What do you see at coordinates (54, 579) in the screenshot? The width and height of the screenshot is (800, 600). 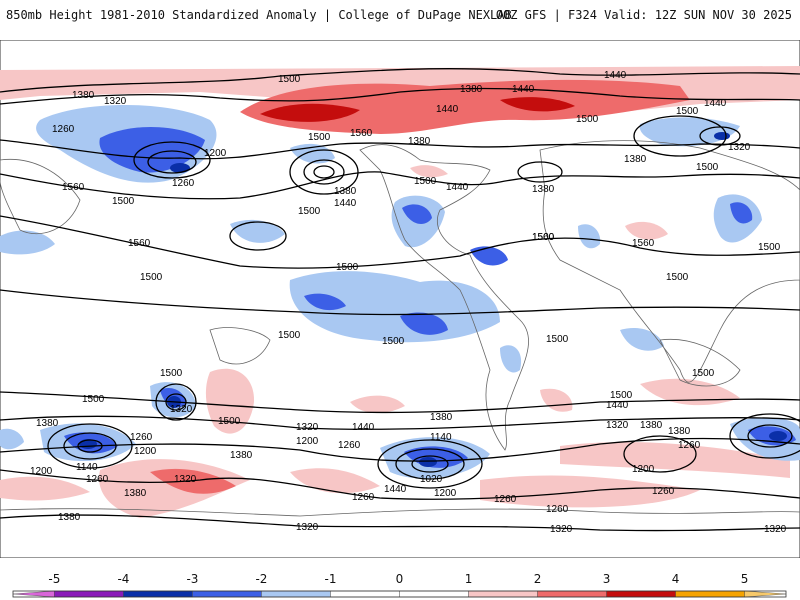 I see `colorbar-tick-label: -5` at bounding box center [54, 579].